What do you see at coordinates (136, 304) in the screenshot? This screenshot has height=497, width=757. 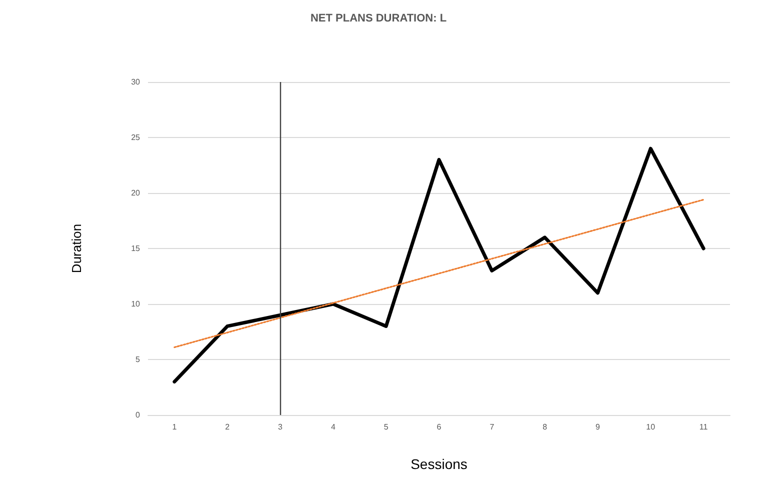 I see `y-tick-label: 10` at bounding box center [136, 304].